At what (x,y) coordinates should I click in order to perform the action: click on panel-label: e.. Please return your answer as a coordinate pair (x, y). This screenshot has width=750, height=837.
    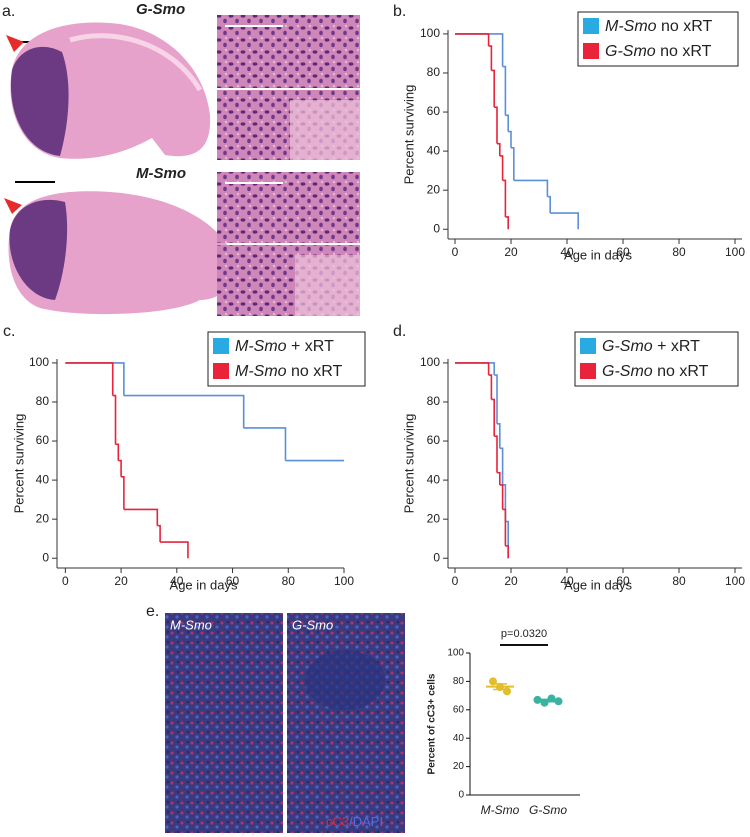
    Looking at the image, I should click on (152, 611).